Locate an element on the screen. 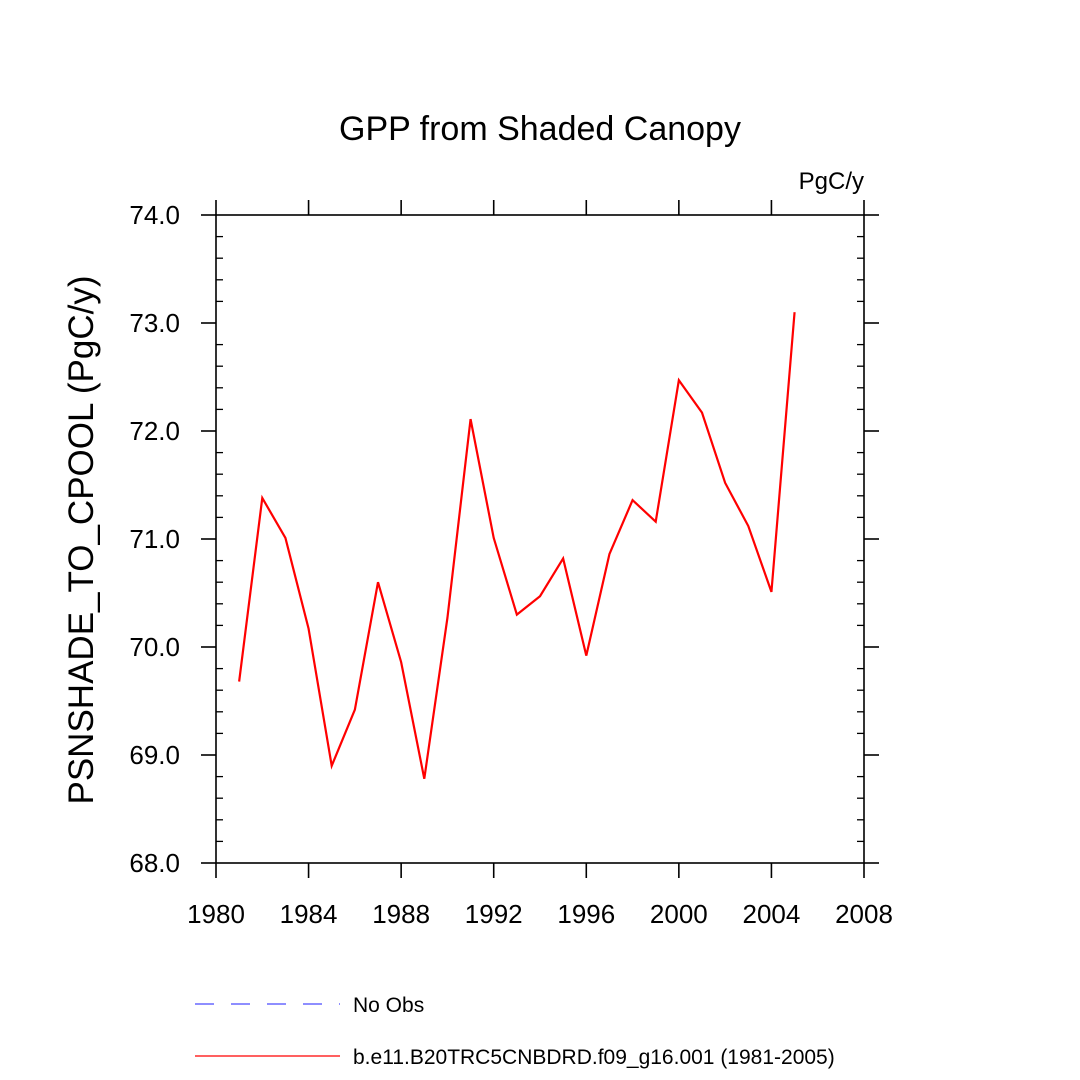  y-tick-label: 70.0 is located at coordinates (154, 647).